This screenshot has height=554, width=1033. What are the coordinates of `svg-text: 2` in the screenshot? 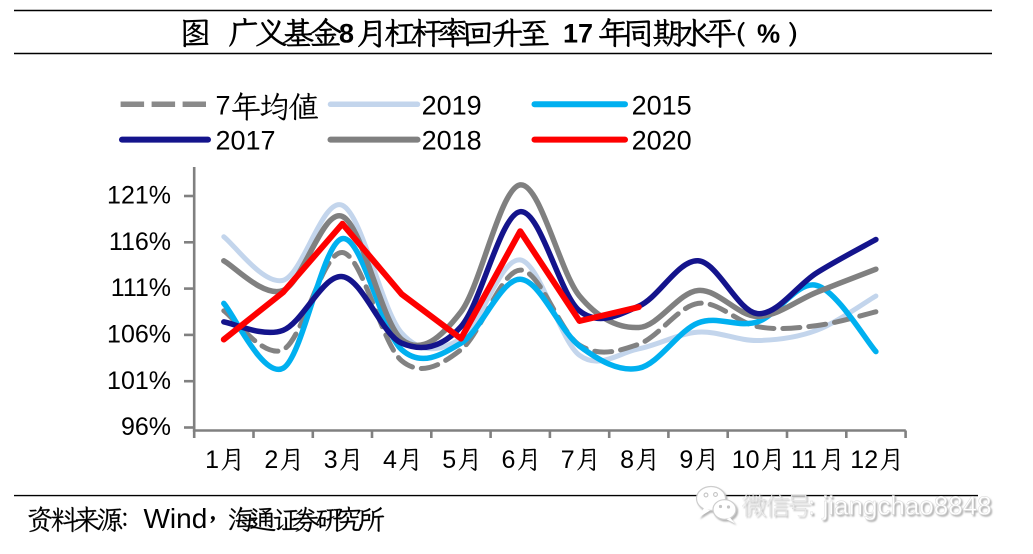 It's located at (271, 460).